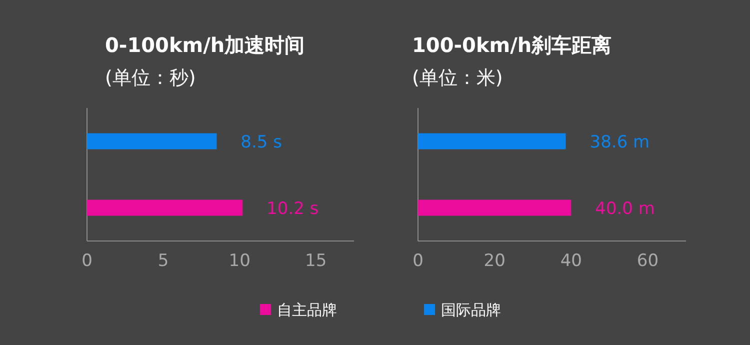 The width and height of the screenshot is (750, 345). What do you see at coordinates (239, 261) in the screenshot?
I see `x-tick-label: 10` at bounding box center [239, 261].